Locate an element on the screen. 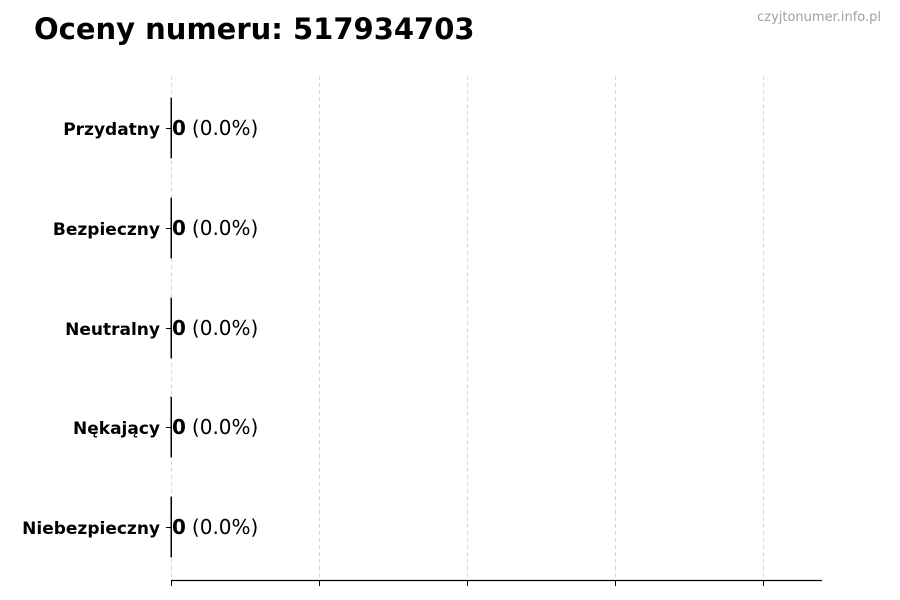 Image resolution: width=900 pixels, height=600 pixels. y-tick-label: Bezpieczny is located at coordinates (106, 230).